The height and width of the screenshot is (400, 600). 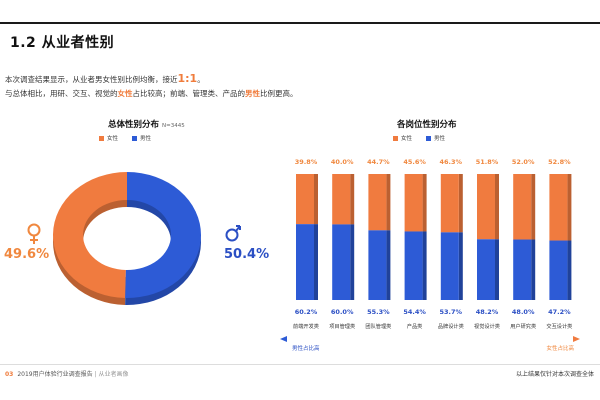 I want to click on top-rule, so click(x=300, y=23).